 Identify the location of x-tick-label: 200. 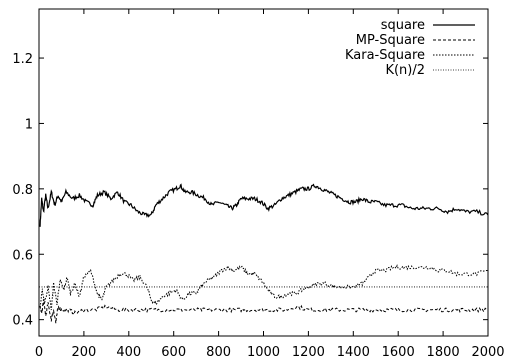
(83, 352).